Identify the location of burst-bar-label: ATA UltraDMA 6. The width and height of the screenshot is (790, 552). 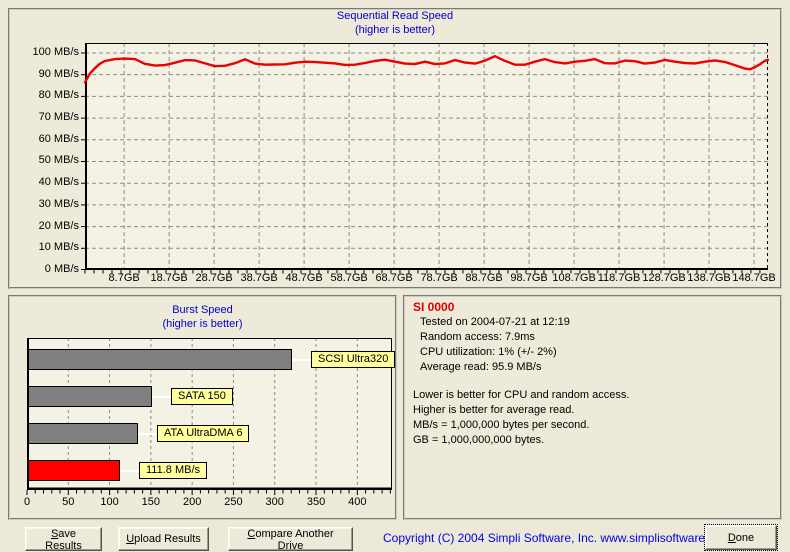
(203, 433).